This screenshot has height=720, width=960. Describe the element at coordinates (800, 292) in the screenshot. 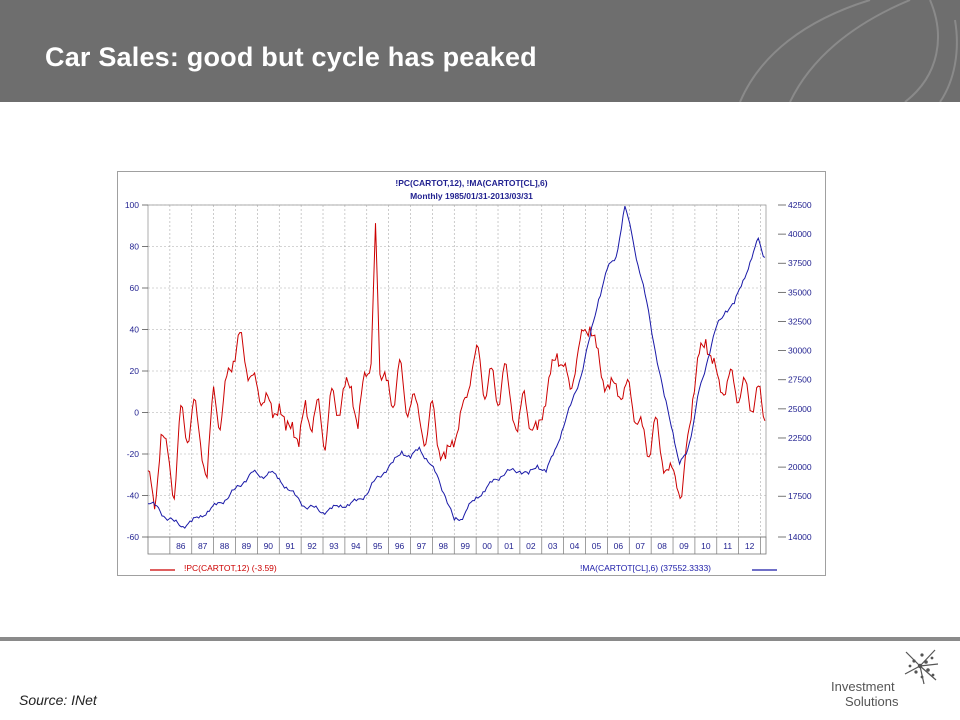

I see `y-right-tick-label: 35000` at that location.